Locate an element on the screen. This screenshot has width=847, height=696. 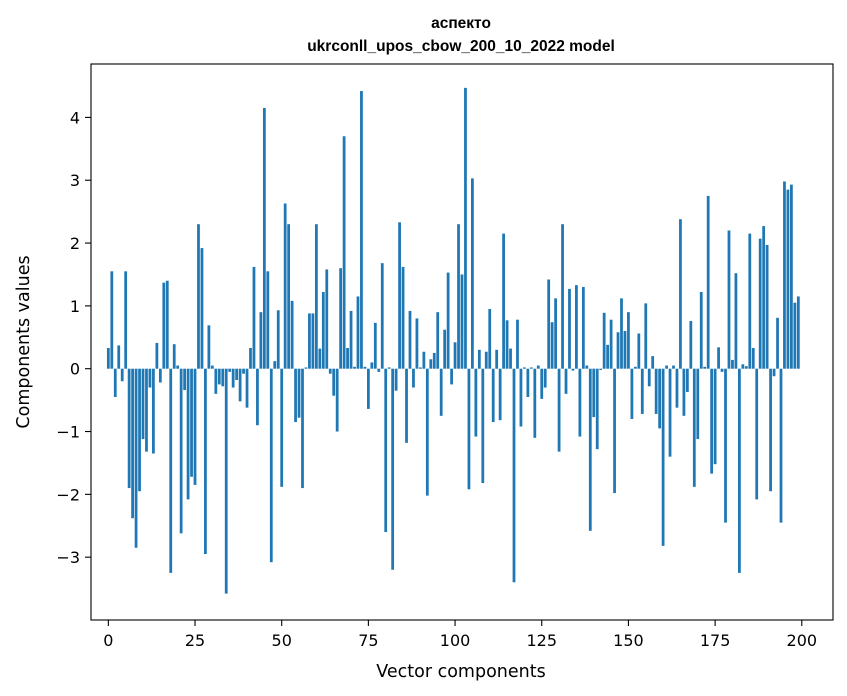
y-tick-label--1: −1 is located at coordinates (68, 432).